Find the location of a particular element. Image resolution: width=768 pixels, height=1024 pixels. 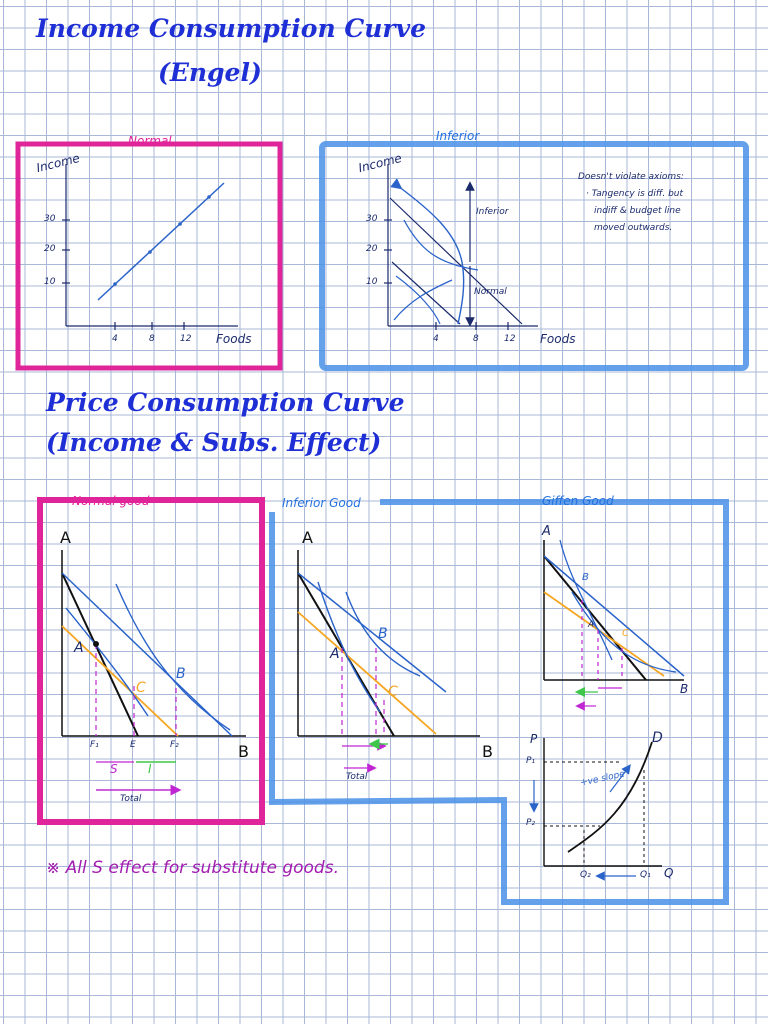

engel-inferior-graph is located at coordinates (461, 247).